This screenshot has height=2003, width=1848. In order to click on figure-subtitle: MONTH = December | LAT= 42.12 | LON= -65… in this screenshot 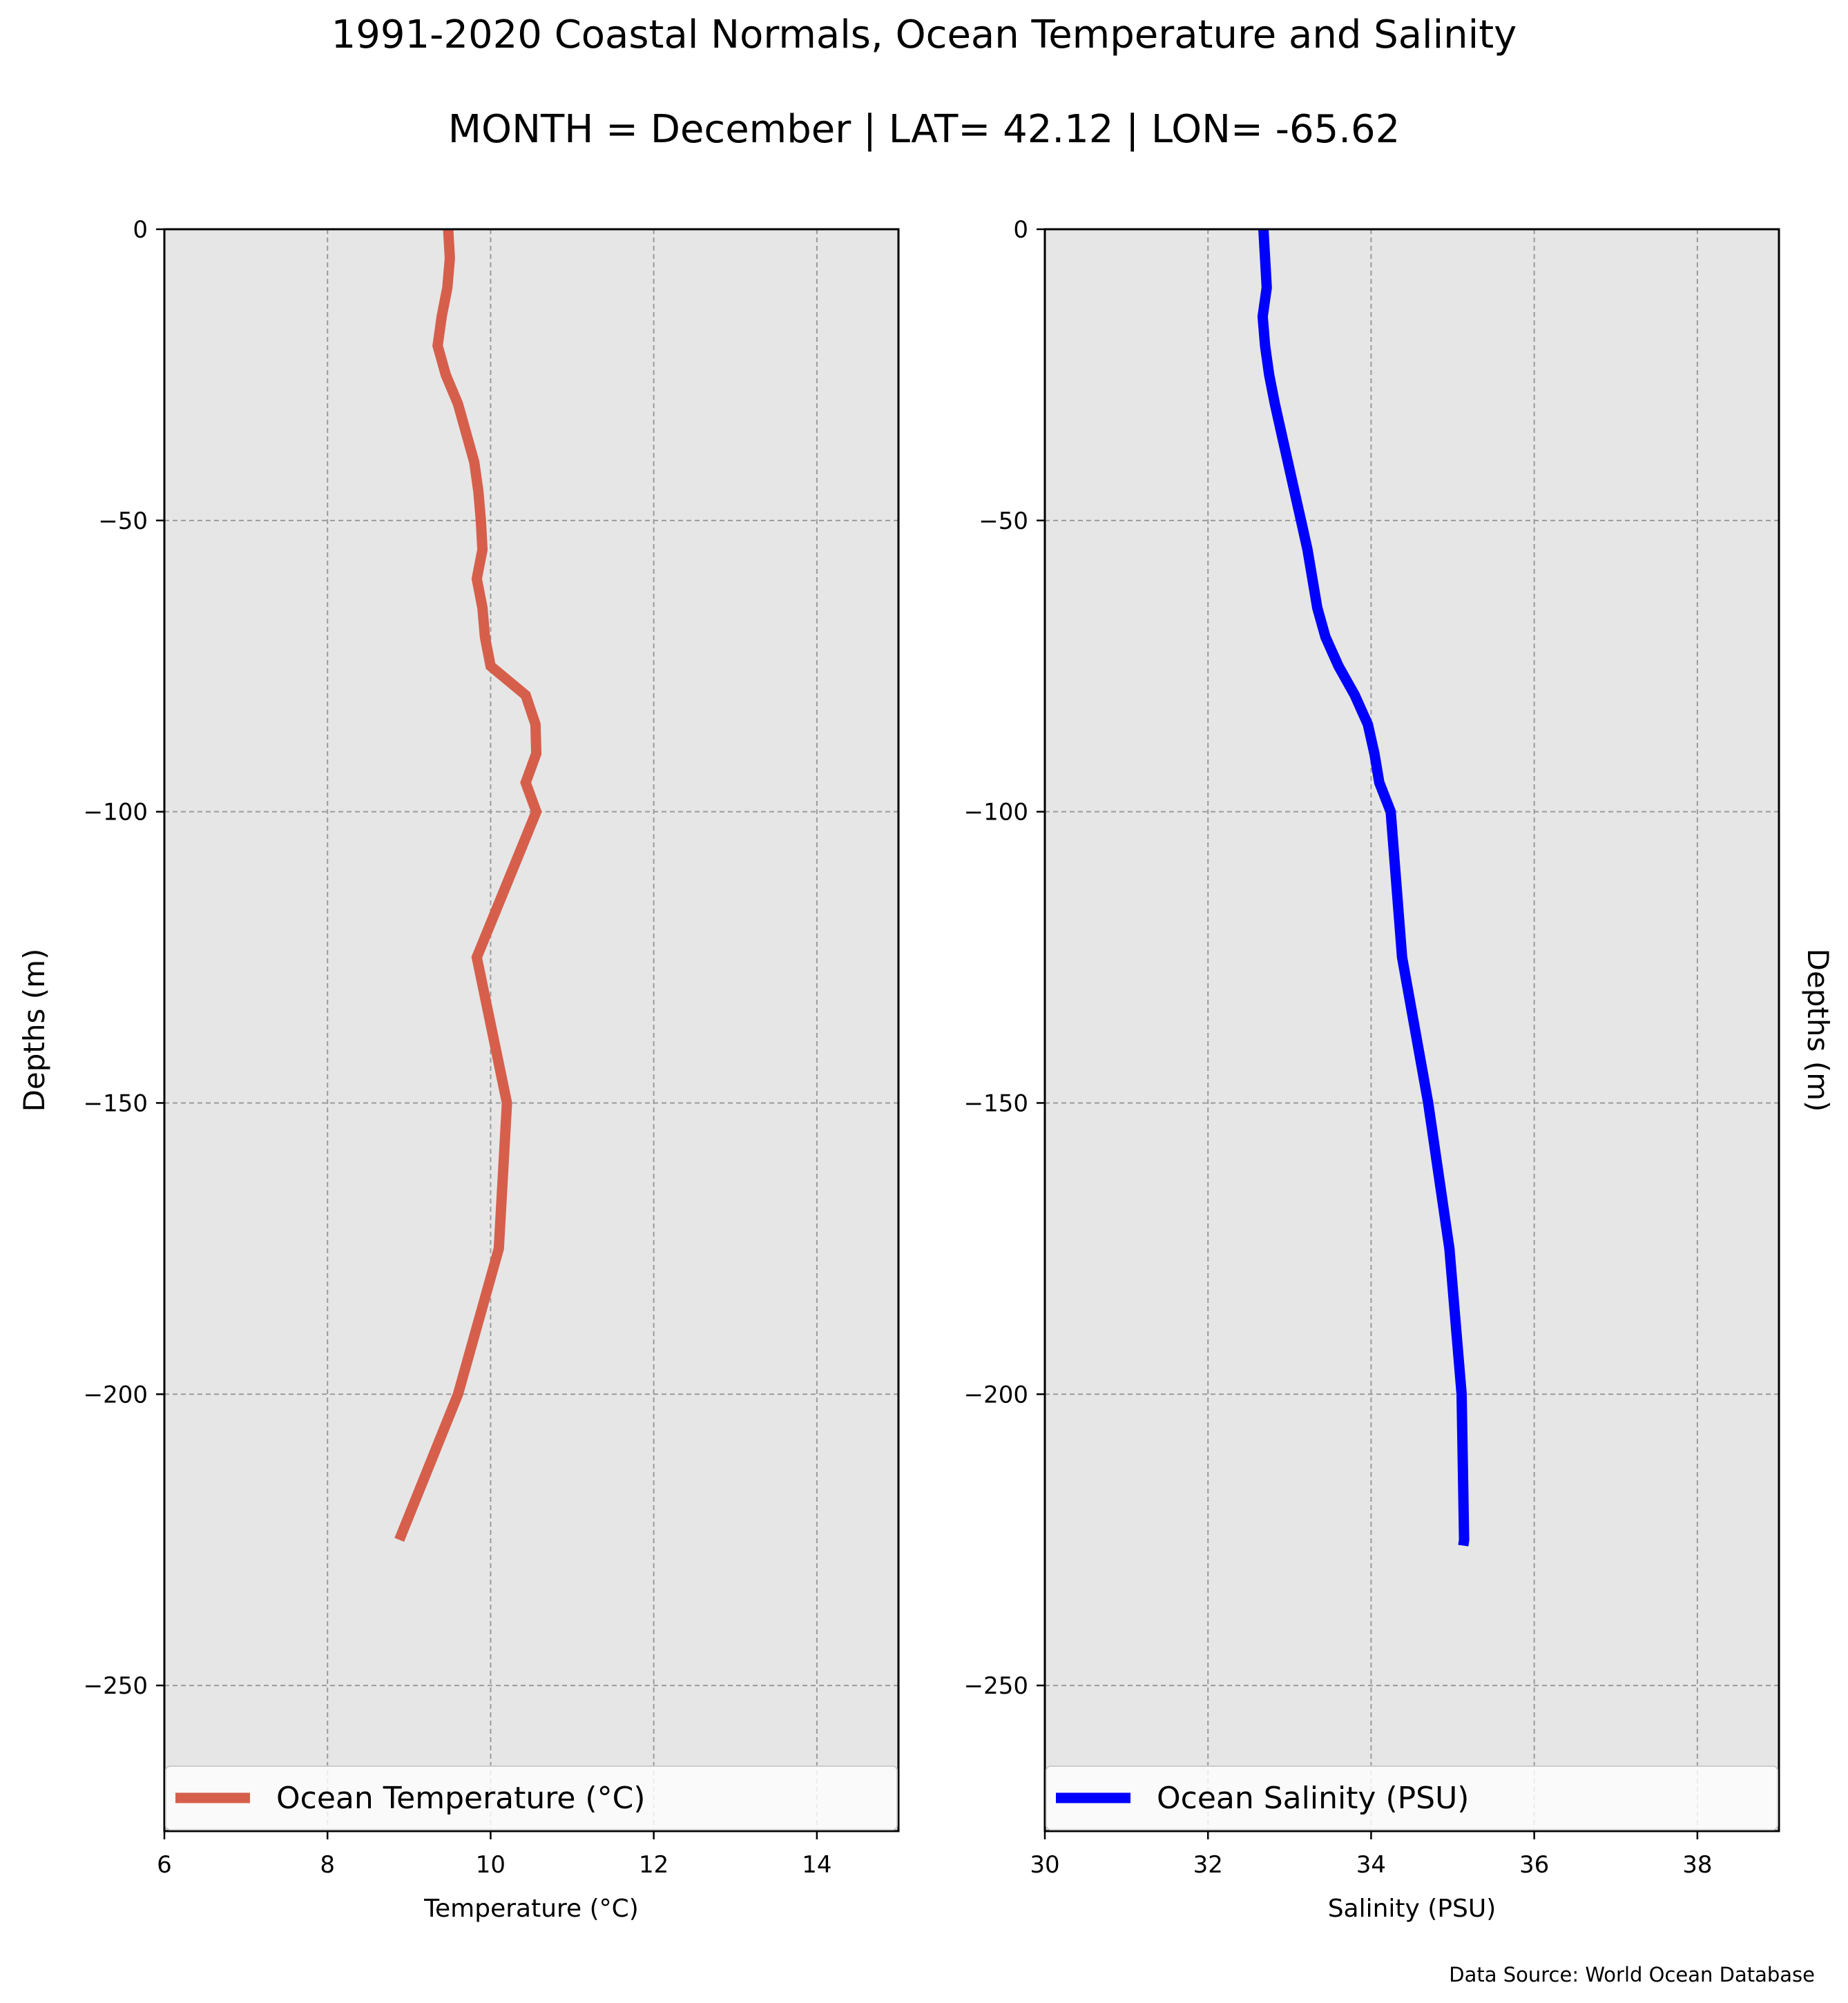, I will do `click(924, 129)`.